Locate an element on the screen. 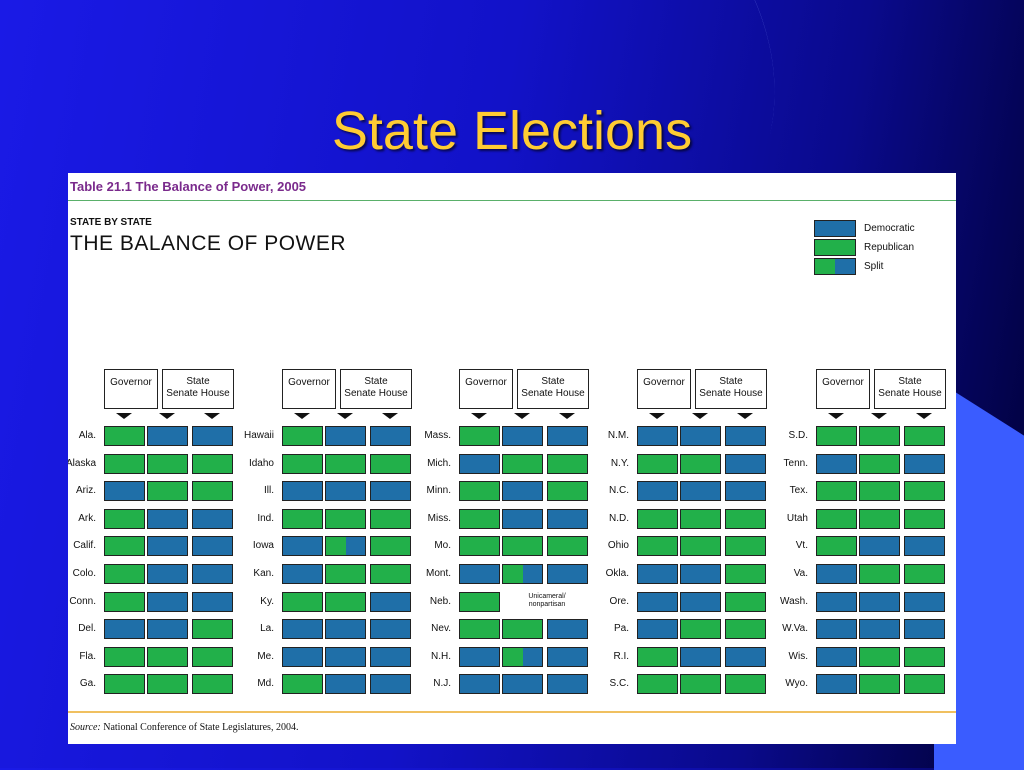 This screenshot has height=770, width=1024. state-name: Neb. is located at coordinates (440, 601).